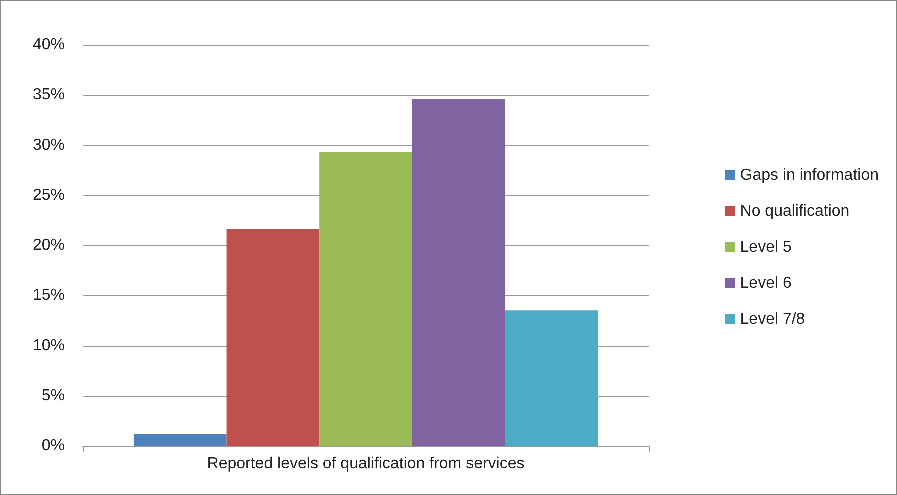 The image size is (897, 495). Describe the element at coordinates (48, 95) in the screenshot. I see `y-tick-label: 35%` at that location.